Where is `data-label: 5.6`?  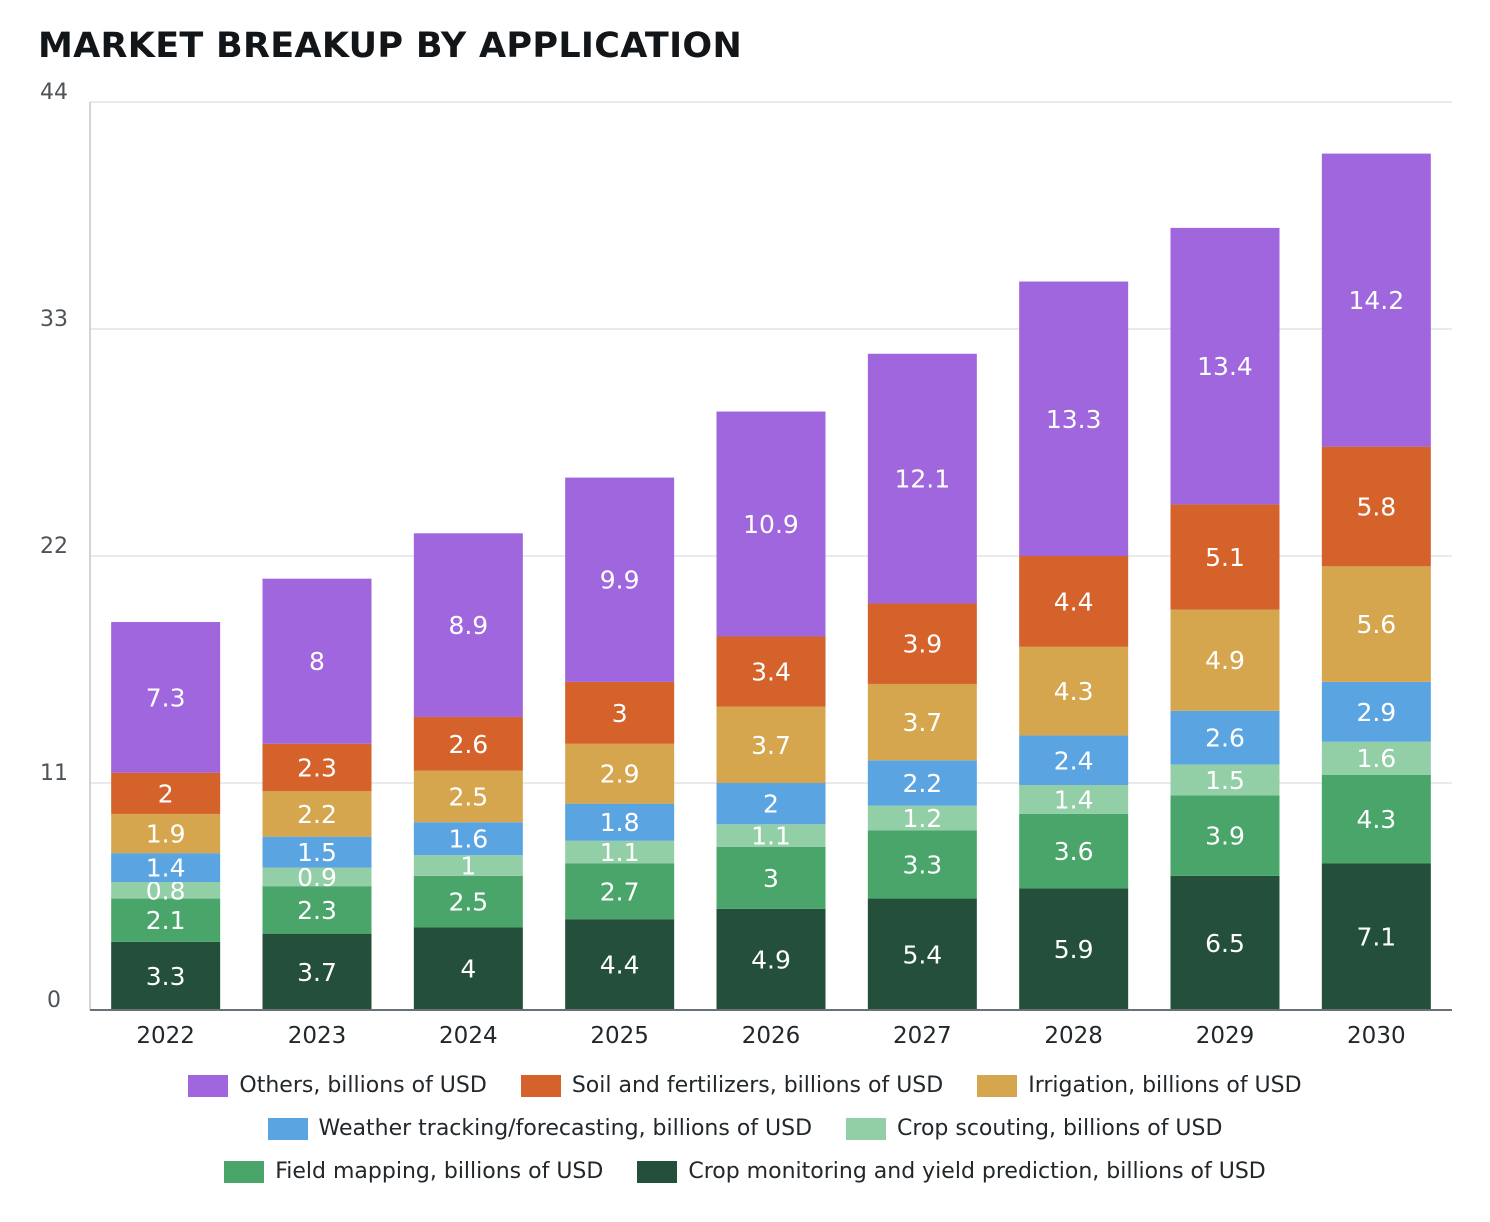 data-label: 5.6 is located at coordinates (1376, 624).